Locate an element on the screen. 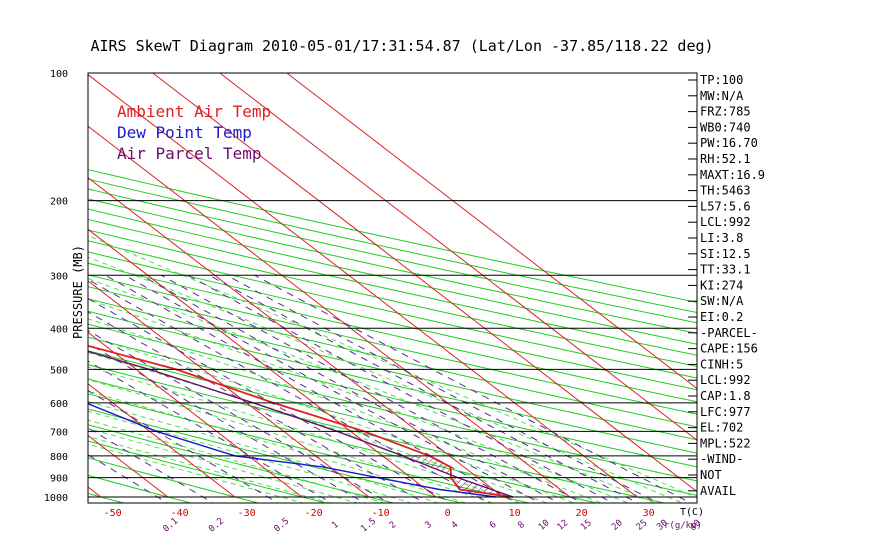  mixing-ratio-tick-label: 6 is located at coordinates (493, 525).